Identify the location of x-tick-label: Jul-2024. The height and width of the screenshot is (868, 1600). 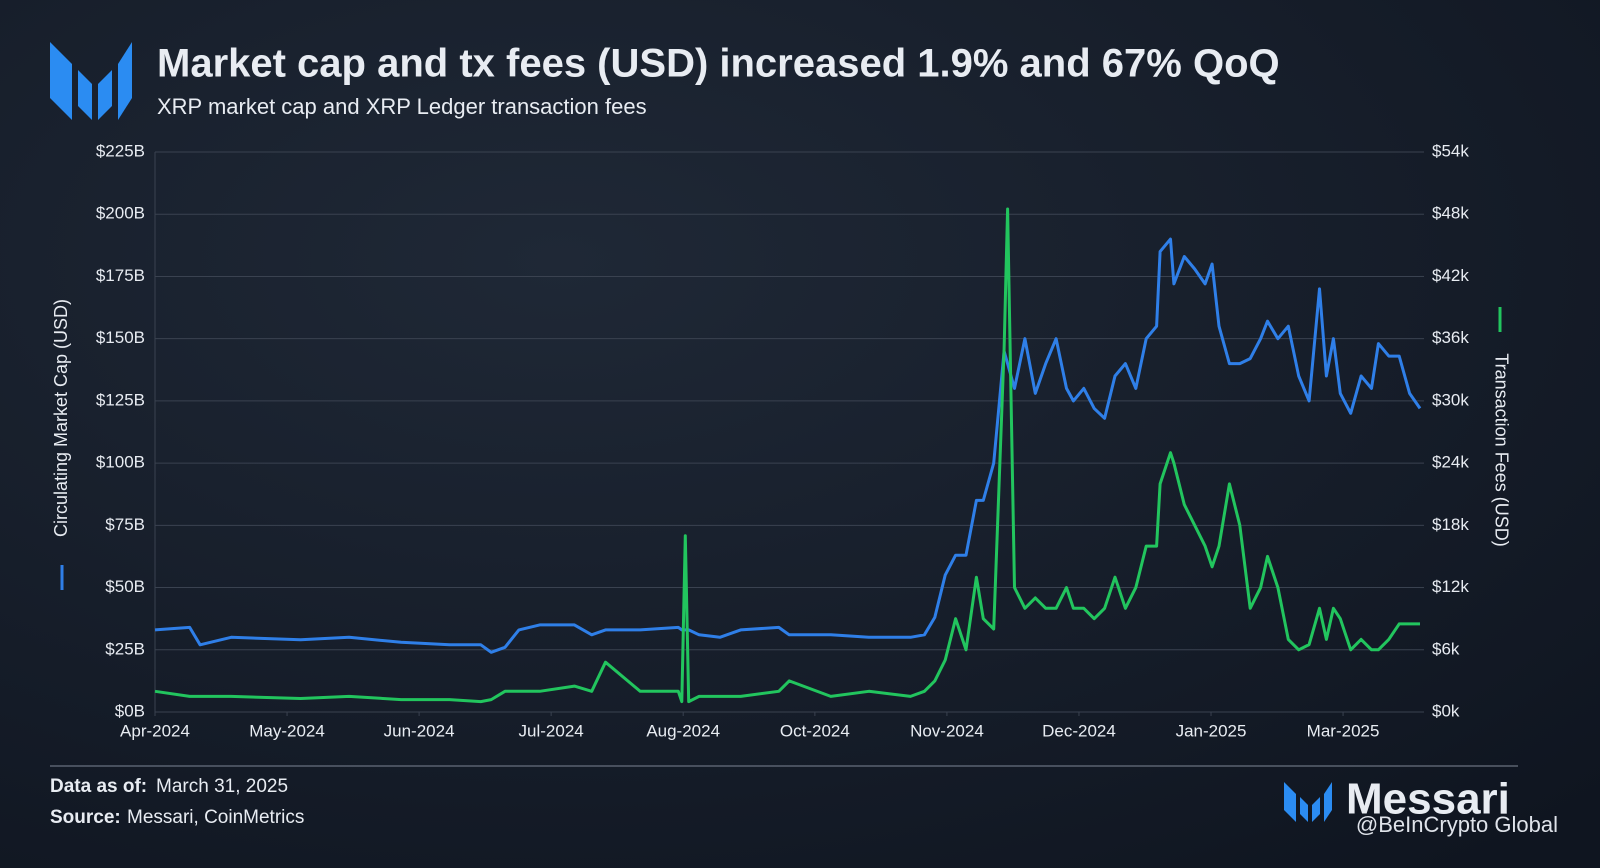
(551, 730).